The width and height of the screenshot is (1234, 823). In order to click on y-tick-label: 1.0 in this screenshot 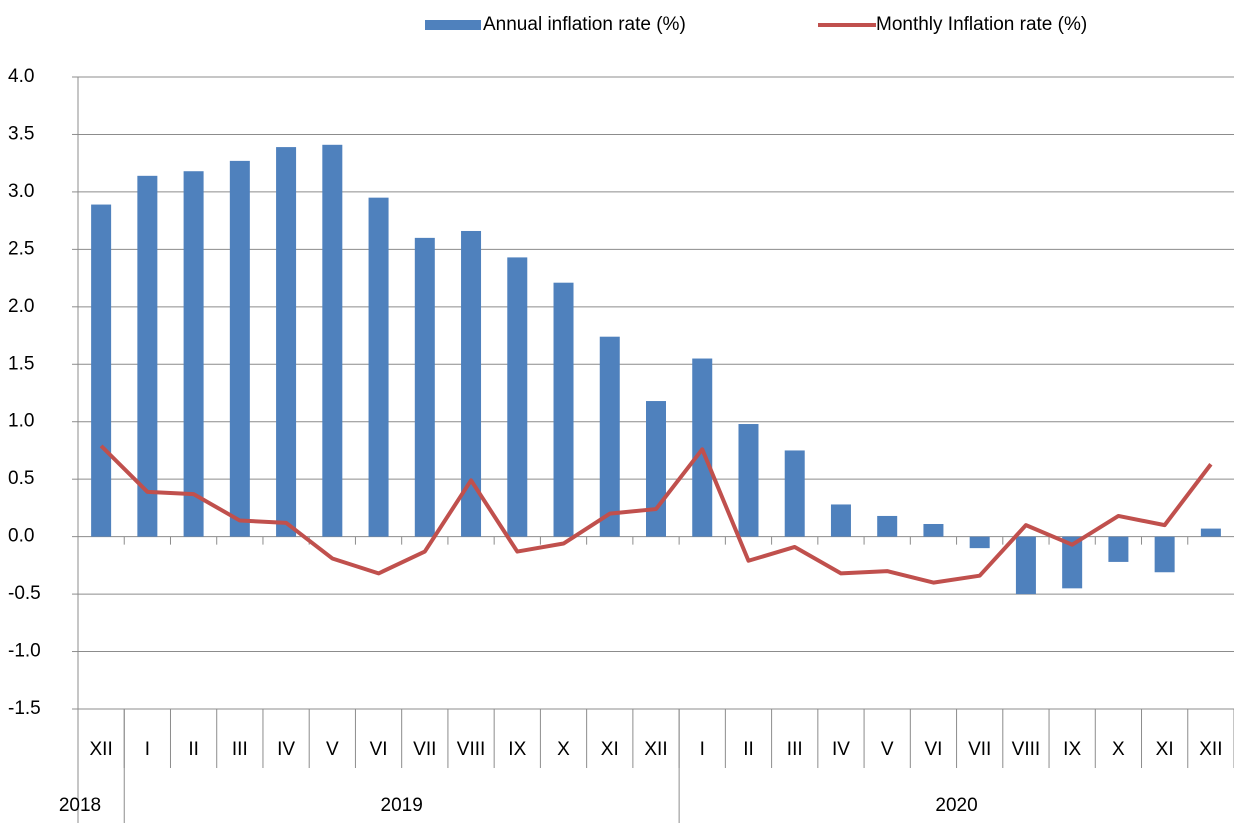, I will do `click(21, 421)`.